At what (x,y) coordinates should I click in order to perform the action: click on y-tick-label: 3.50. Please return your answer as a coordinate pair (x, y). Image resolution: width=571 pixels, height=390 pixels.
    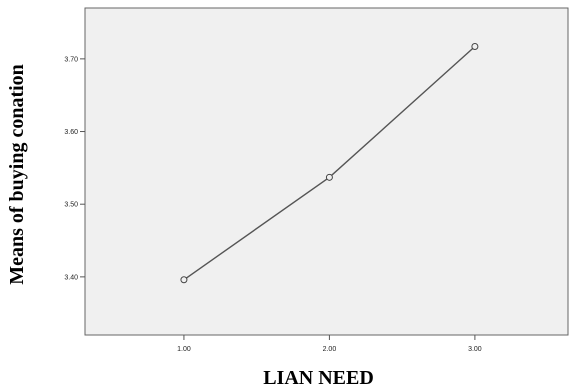
    Looking at the image, I should click on (71, 205).